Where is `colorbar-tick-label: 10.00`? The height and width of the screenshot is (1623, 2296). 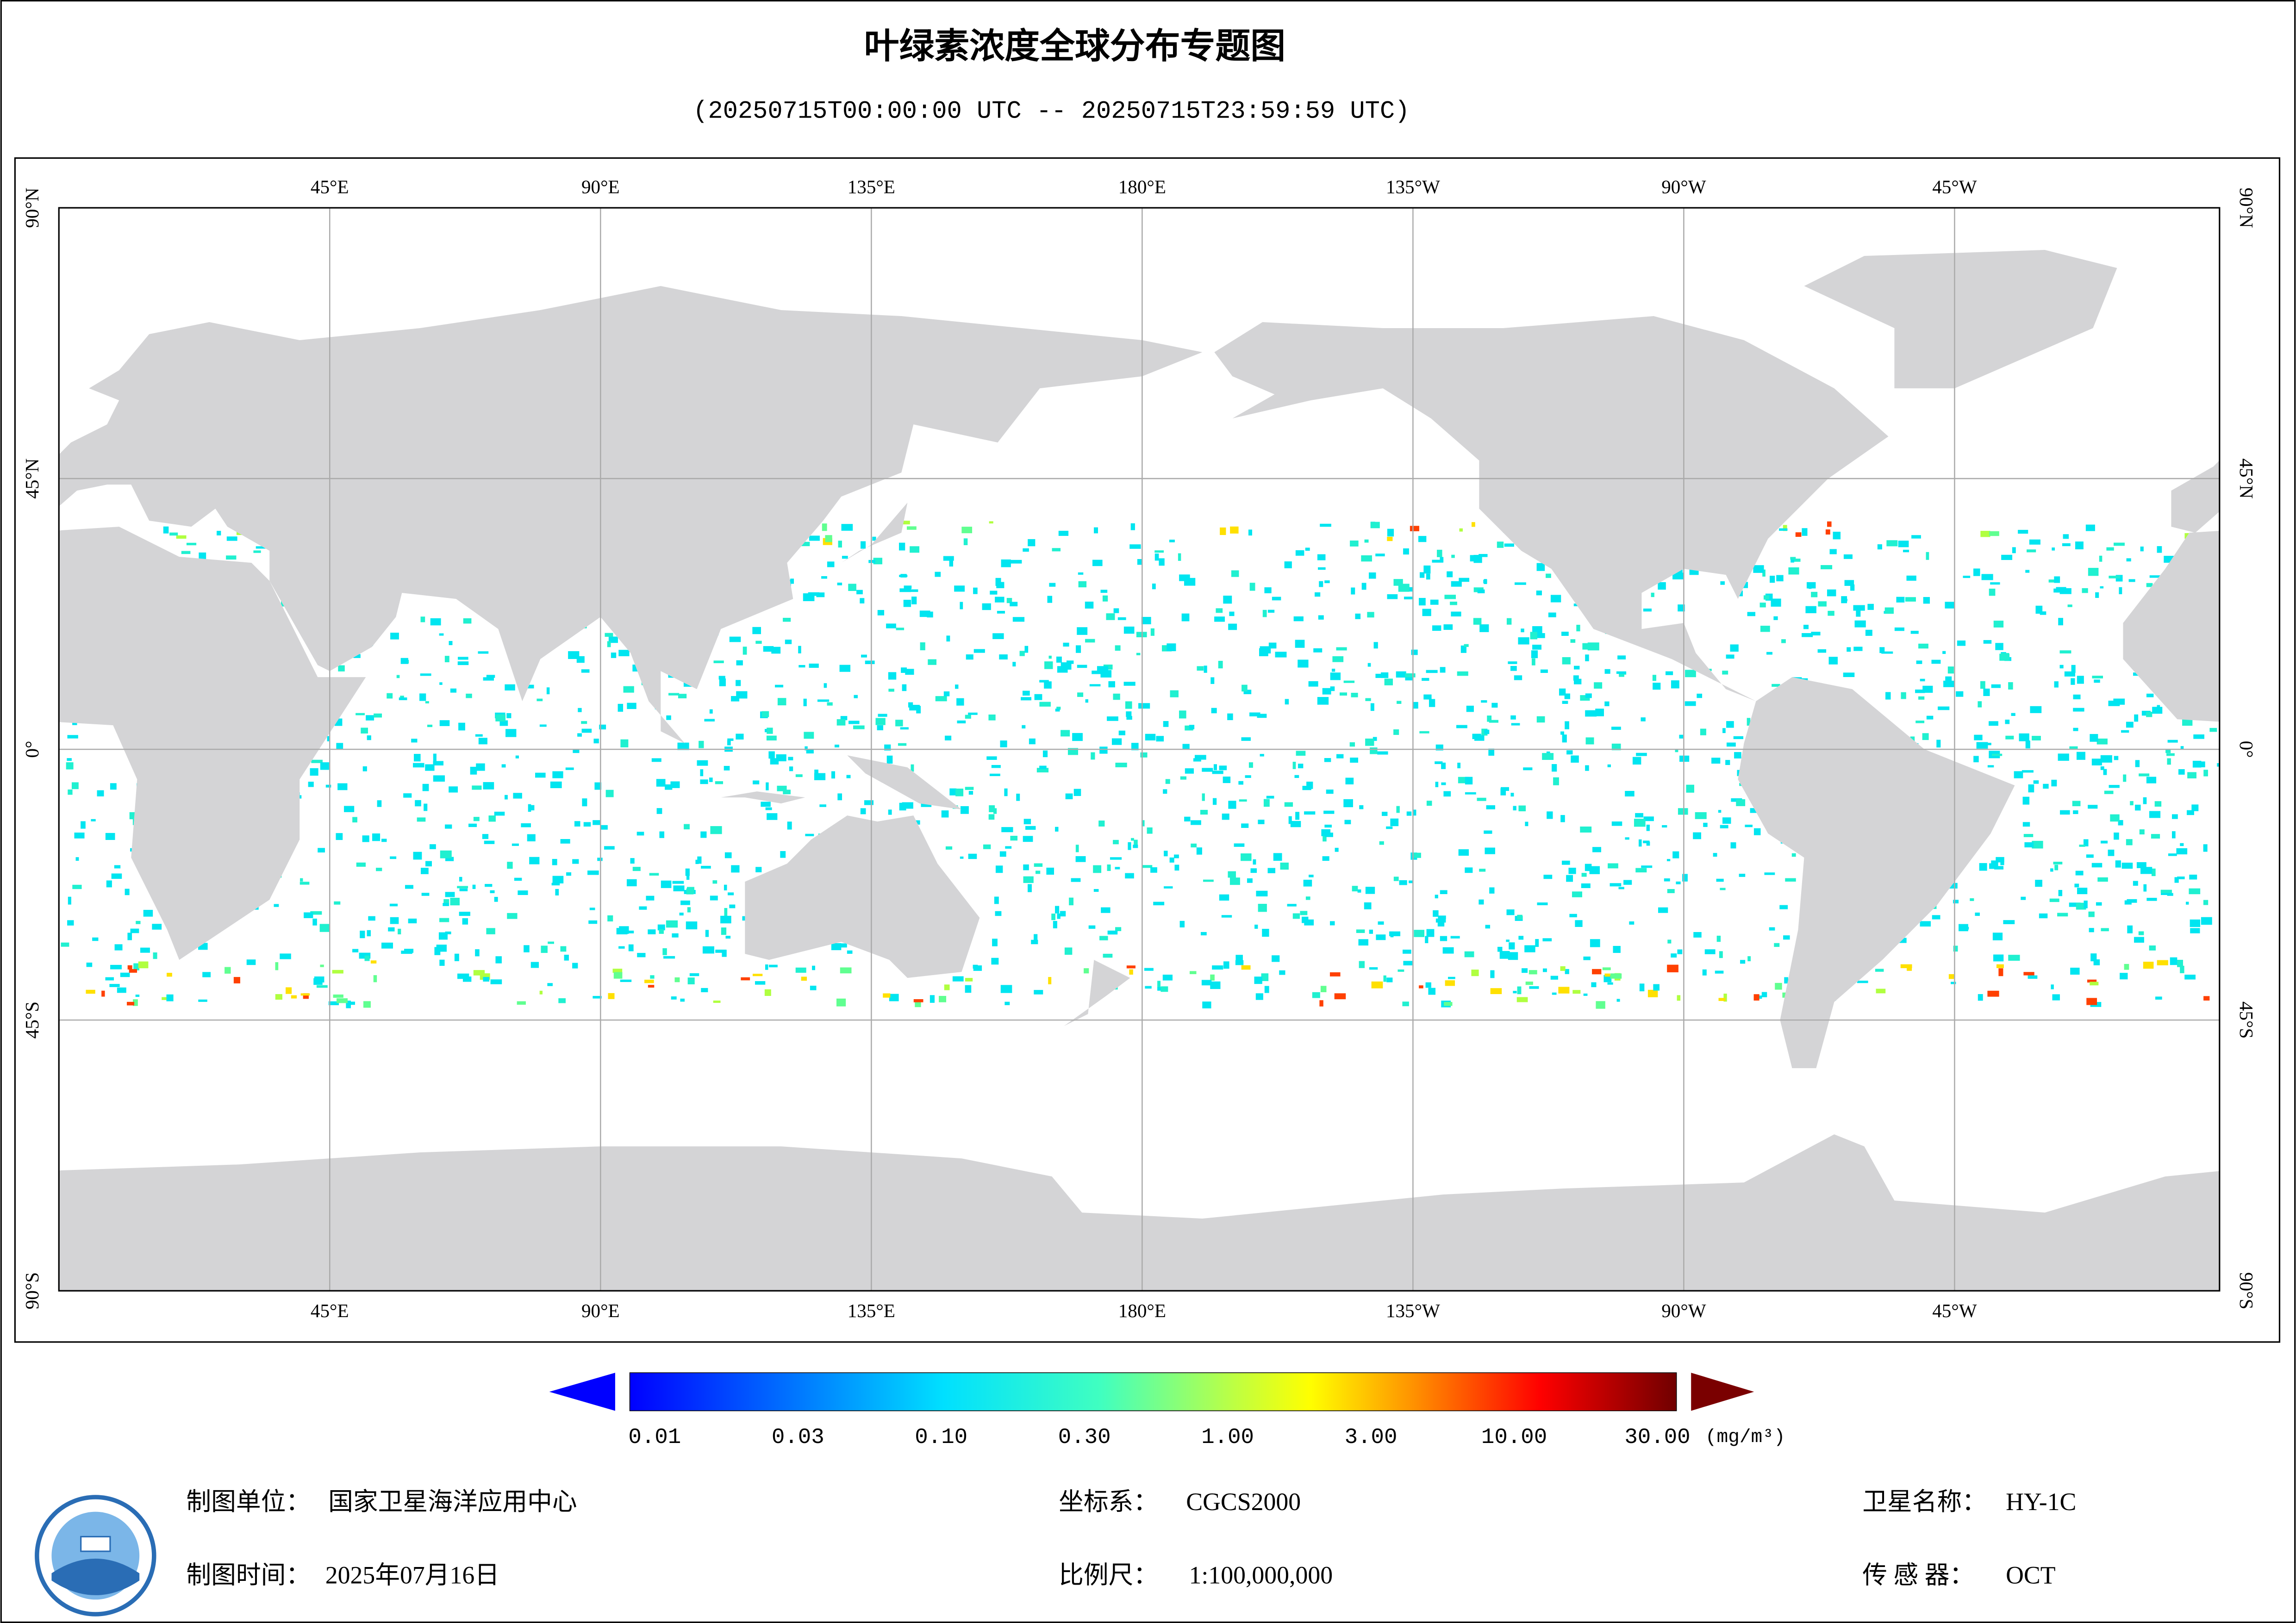
colorbar-tick-label: 10.00 is located at coordinates (1514, 1437).